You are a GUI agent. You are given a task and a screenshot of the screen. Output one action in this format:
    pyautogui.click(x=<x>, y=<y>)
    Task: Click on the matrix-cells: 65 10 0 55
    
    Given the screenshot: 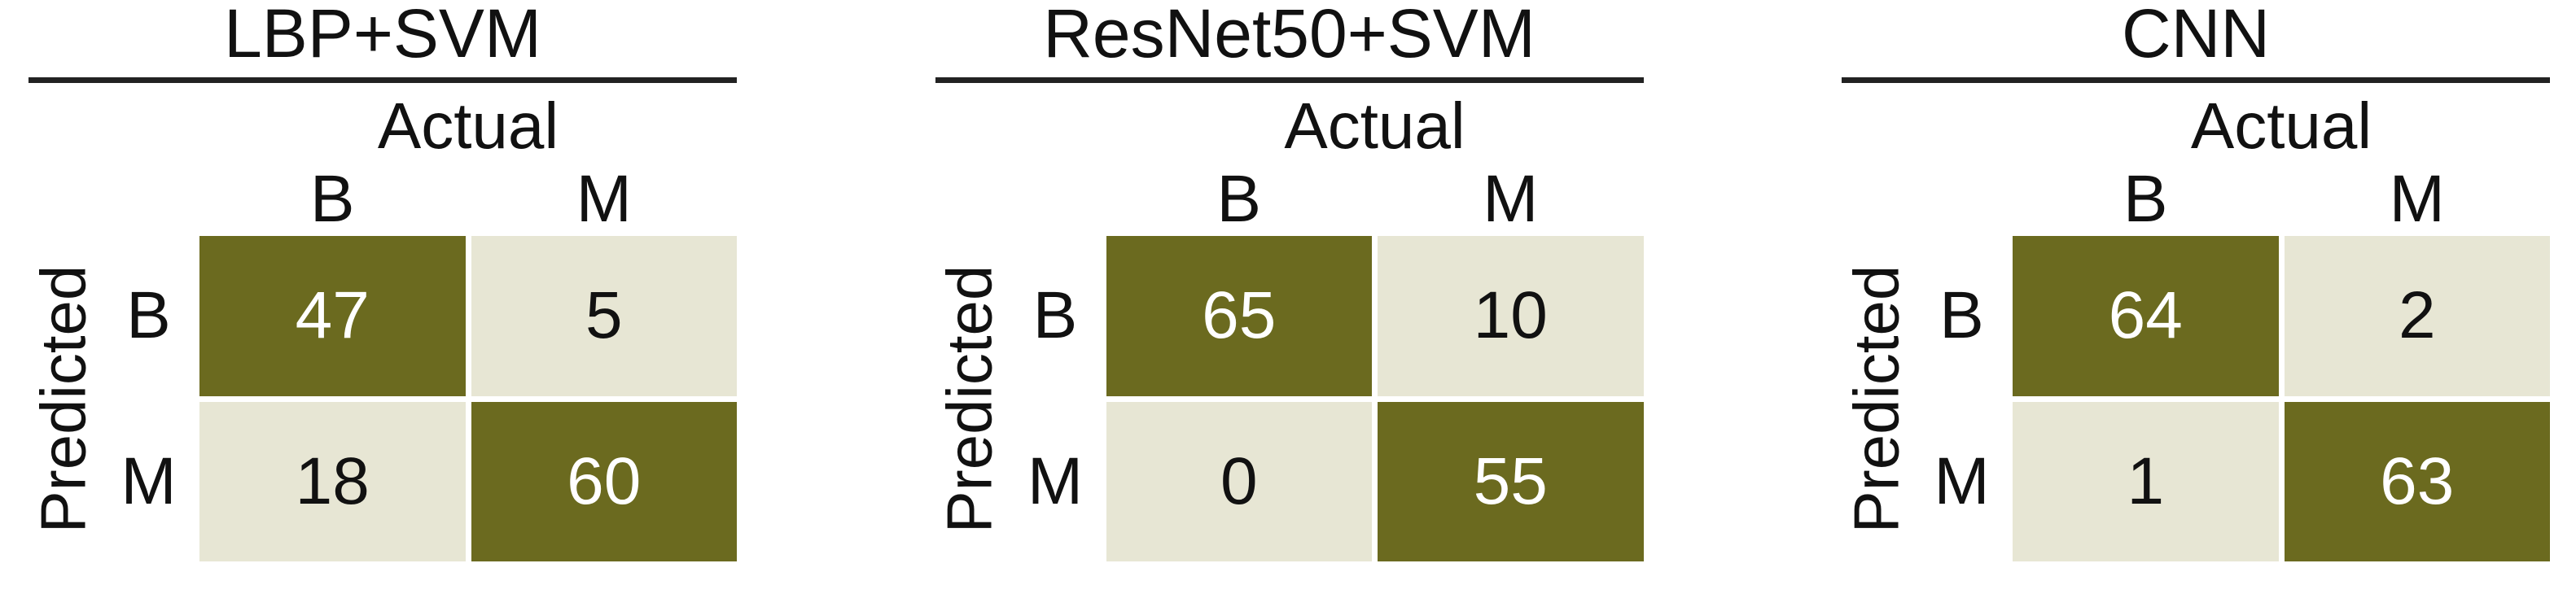 What is the action you would take?
    pyautogui.click(x=1375, y=398)
    